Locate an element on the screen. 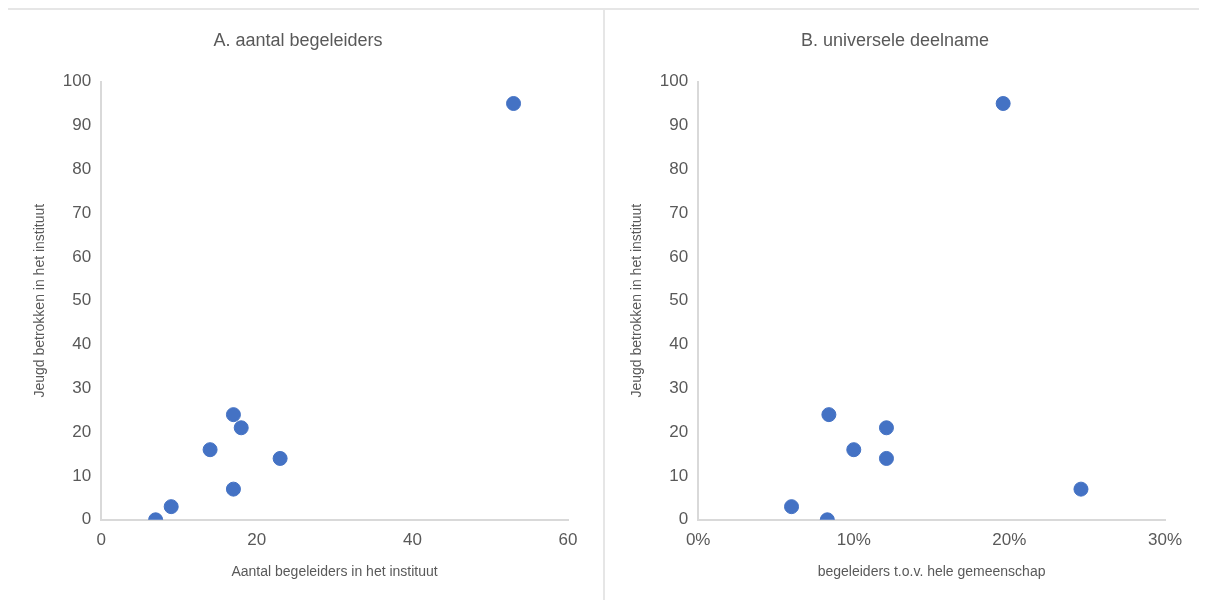 This screenshot has height=607, width=1207. x-tick-label: 60 is located at coordinates (568, 539).